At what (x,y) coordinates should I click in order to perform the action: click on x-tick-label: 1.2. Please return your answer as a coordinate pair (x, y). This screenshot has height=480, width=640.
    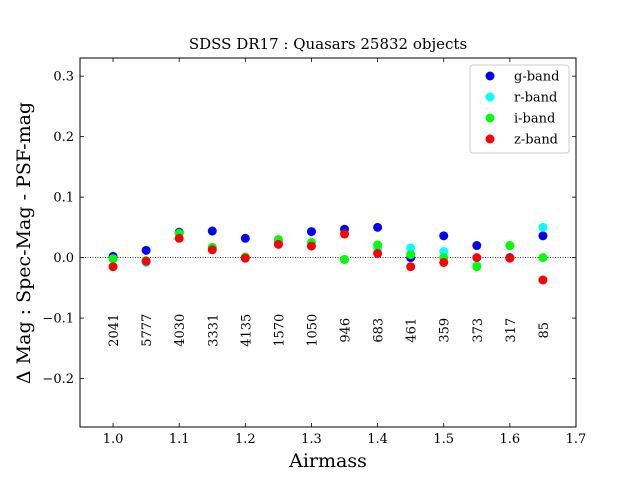
    Looking at the image, I should click on (245, 439).